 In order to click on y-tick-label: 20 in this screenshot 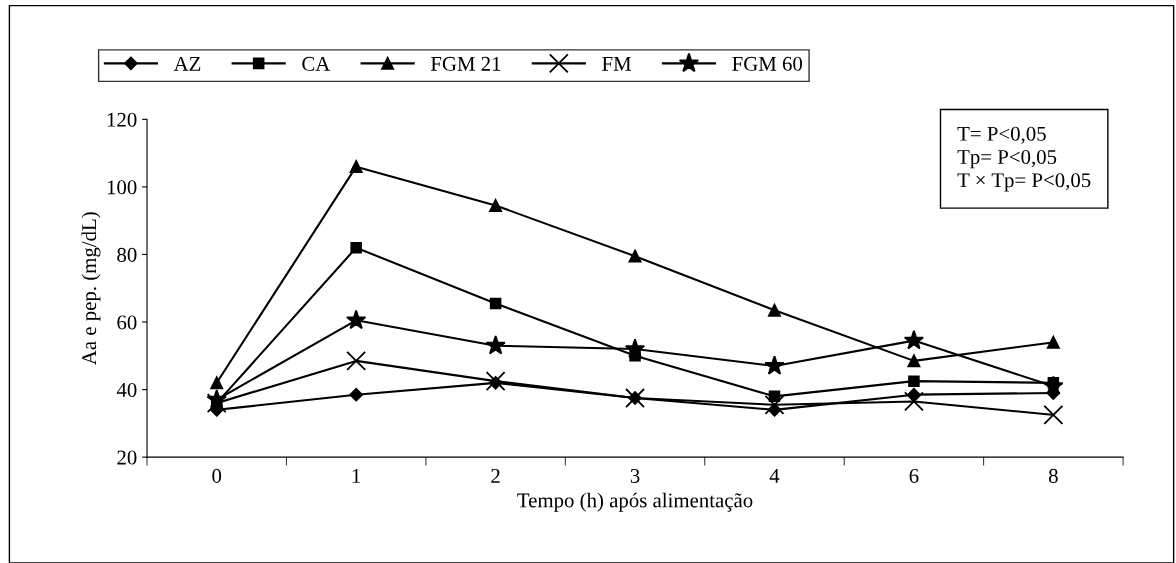, I will do `click(127, 457)`.